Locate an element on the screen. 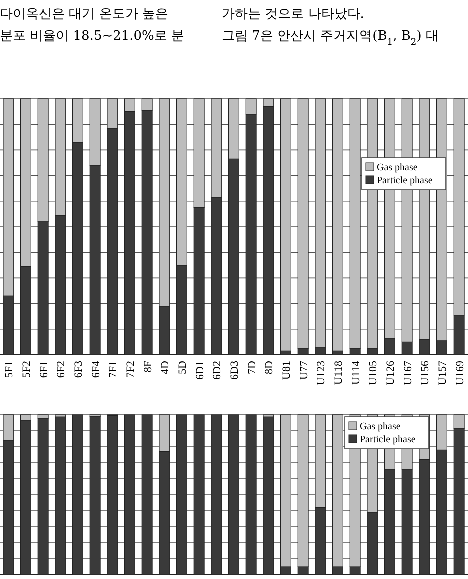 The height and width of the screenshot is (579, 468). caption: 그림 7은 안산시 주거지역(B$_{1}$, B$_{2}$) 대 is located at coordinates (330, 38).